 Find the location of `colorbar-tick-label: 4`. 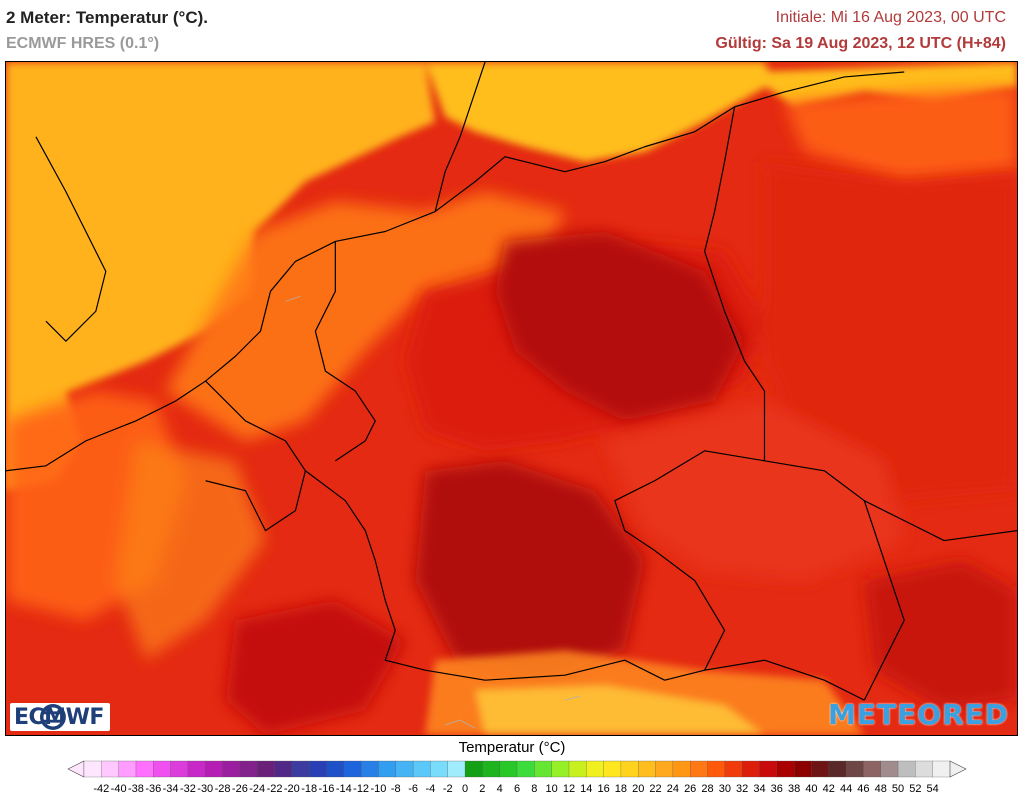

colorbar-tick-label: 4 is located at coordinates (499, 789).